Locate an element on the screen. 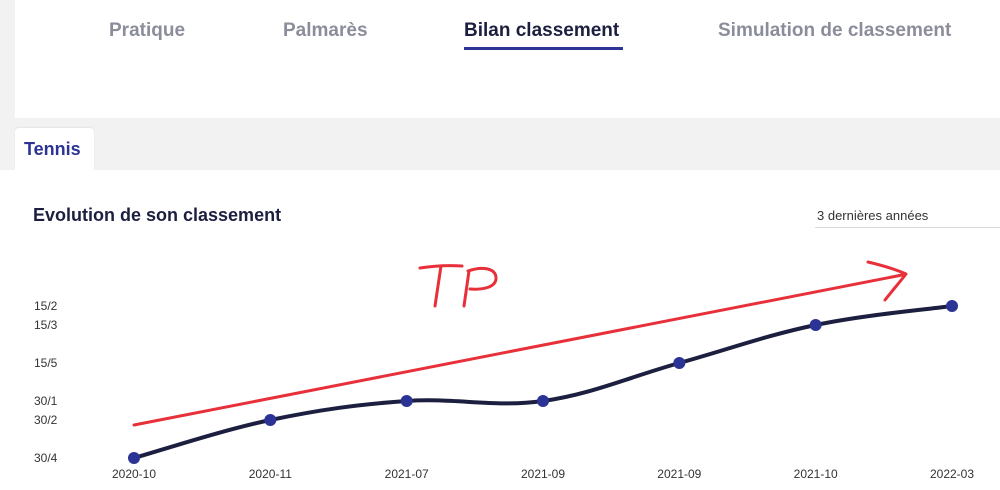 Image resolution: width=1000 pixels, height=490 pixels. tab-tennis: Tennis is located at coordinates (54, 149).